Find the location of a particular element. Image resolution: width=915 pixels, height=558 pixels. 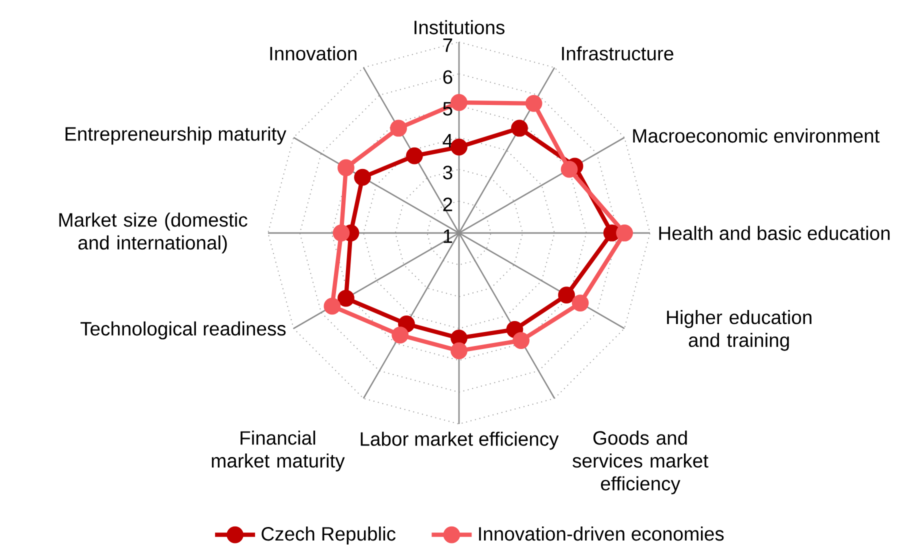

spoke-label: Goods and services market efficiency is located at coordinates (640, 462).